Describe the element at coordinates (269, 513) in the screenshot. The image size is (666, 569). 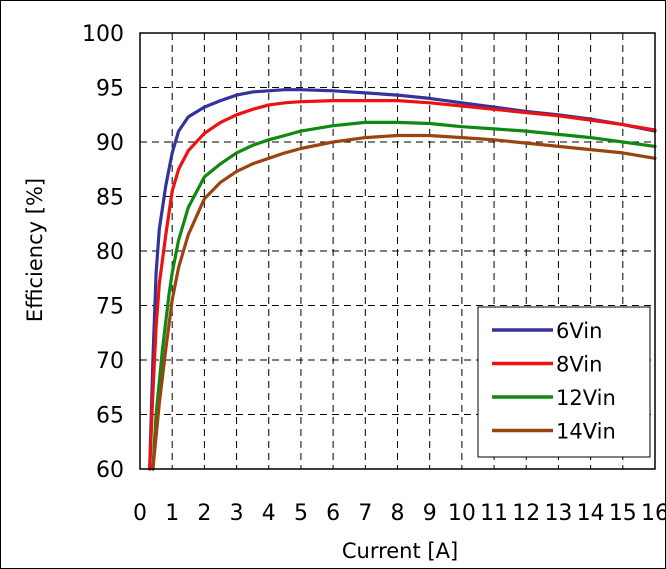
I see `x-tick-label: 4` at that location.